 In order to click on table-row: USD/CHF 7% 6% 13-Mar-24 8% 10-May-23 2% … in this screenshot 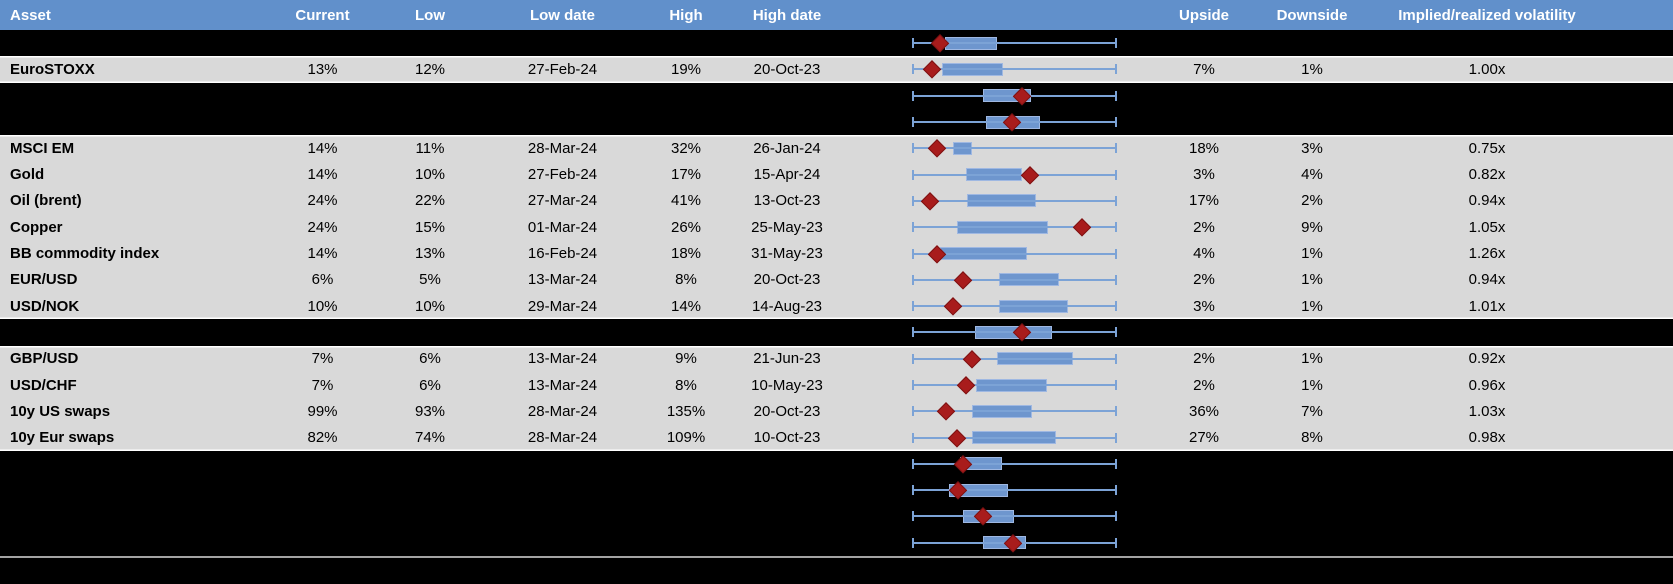, I will do `click(836, 385)`.